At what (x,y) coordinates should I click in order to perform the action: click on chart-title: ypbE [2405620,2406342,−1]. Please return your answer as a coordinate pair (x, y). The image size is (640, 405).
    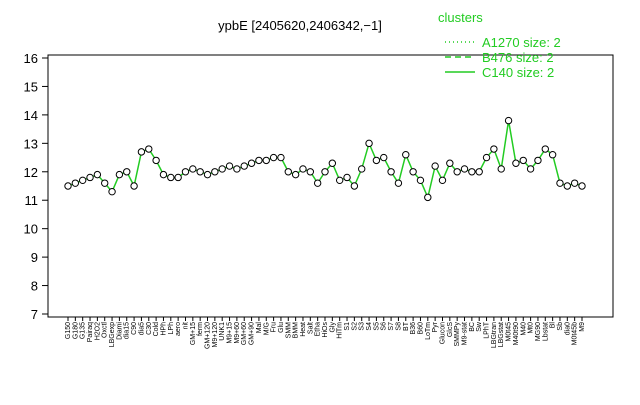
    Looking at the image, I should click on (300, 25).